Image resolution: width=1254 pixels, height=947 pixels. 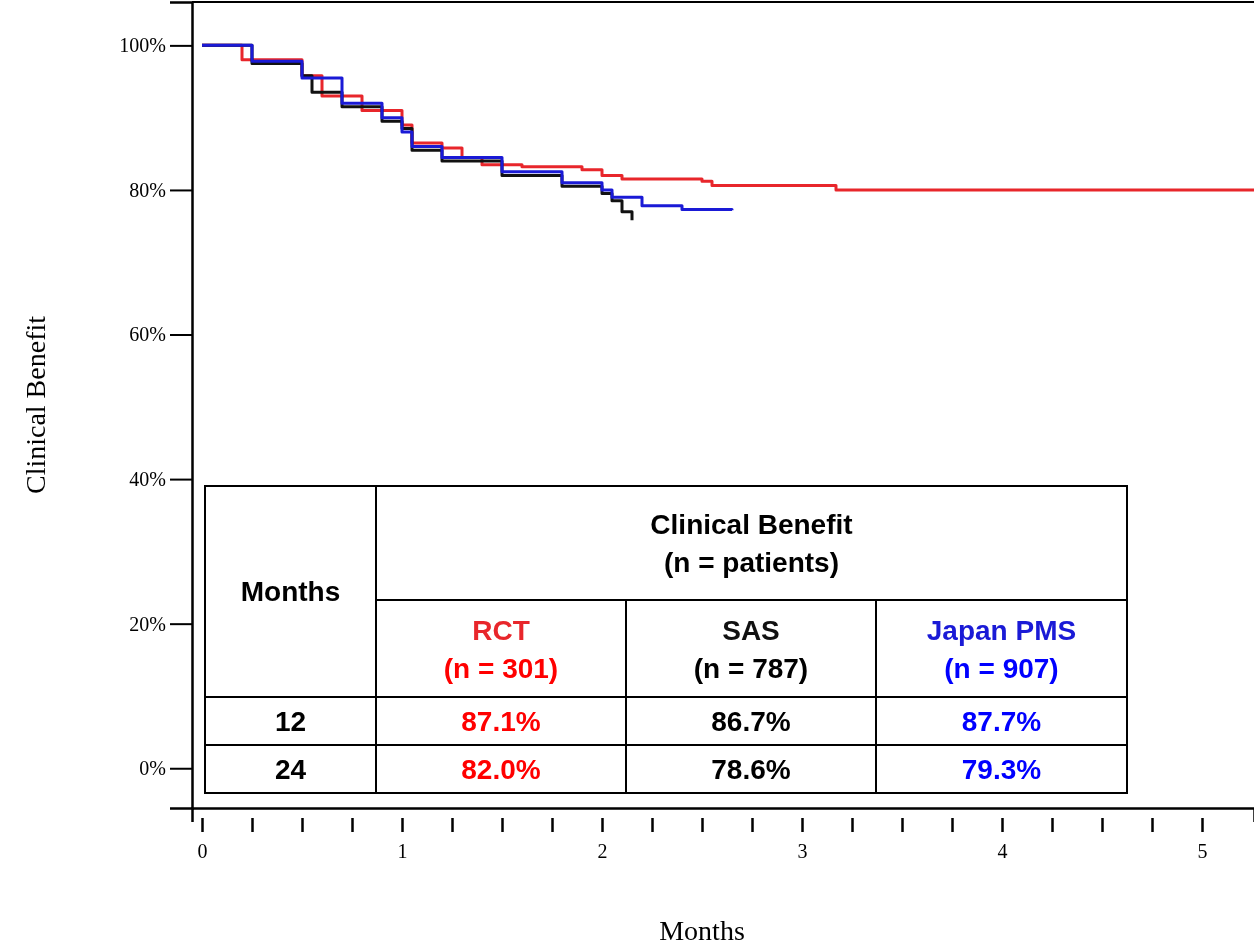 What do you see at coordinates (751, 630) in the screenshot?
I see `text: SAS` at bounding box center [751, 630].